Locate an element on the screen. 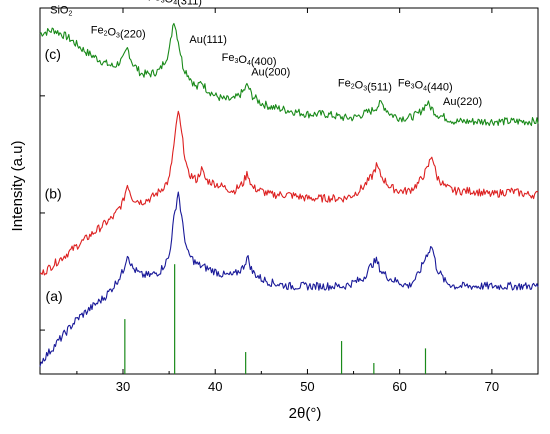 The height and width of the screenshot is (434, 550). peak-label-7: Fe3O4(440) is located at coordinates (425, 86).